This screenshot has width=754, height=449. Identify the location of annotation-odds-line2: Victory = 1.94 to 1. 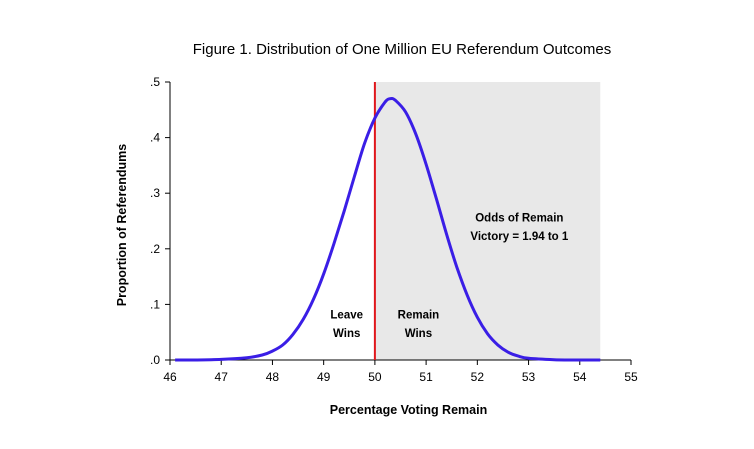
(519, 237).